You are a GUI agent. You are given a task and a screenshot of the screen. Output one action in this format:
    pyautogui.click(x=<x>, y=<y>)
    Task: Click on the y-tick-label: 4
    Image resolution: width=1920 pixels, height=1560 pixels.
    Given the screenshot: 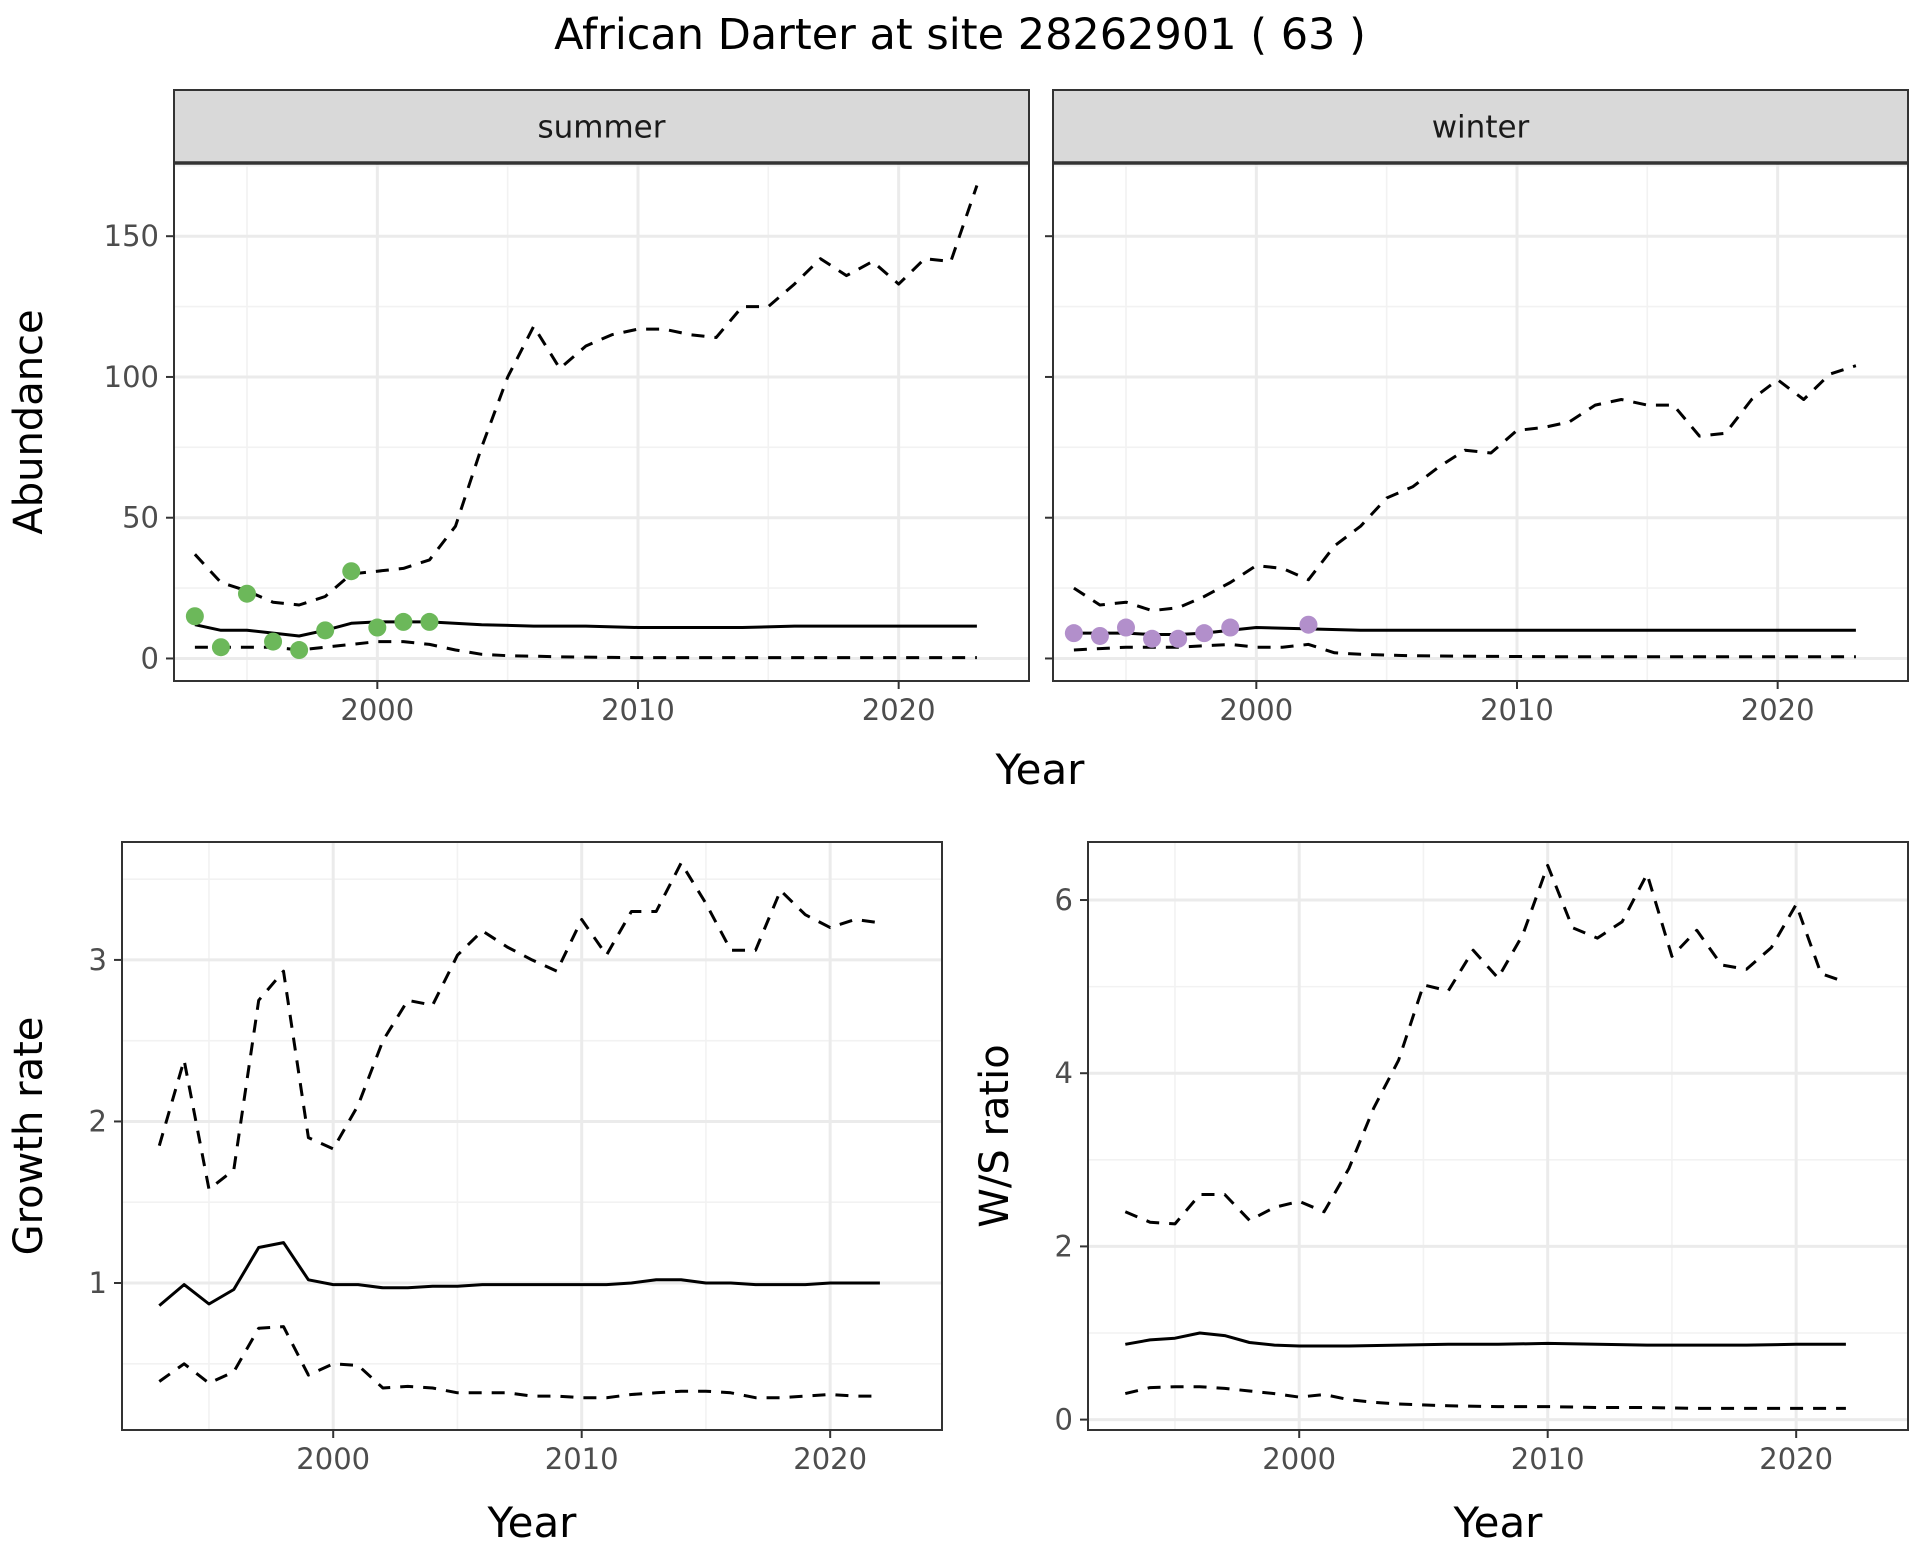 What is the action you would take?
    pyautogui.click(x=1064, y=1073)
    